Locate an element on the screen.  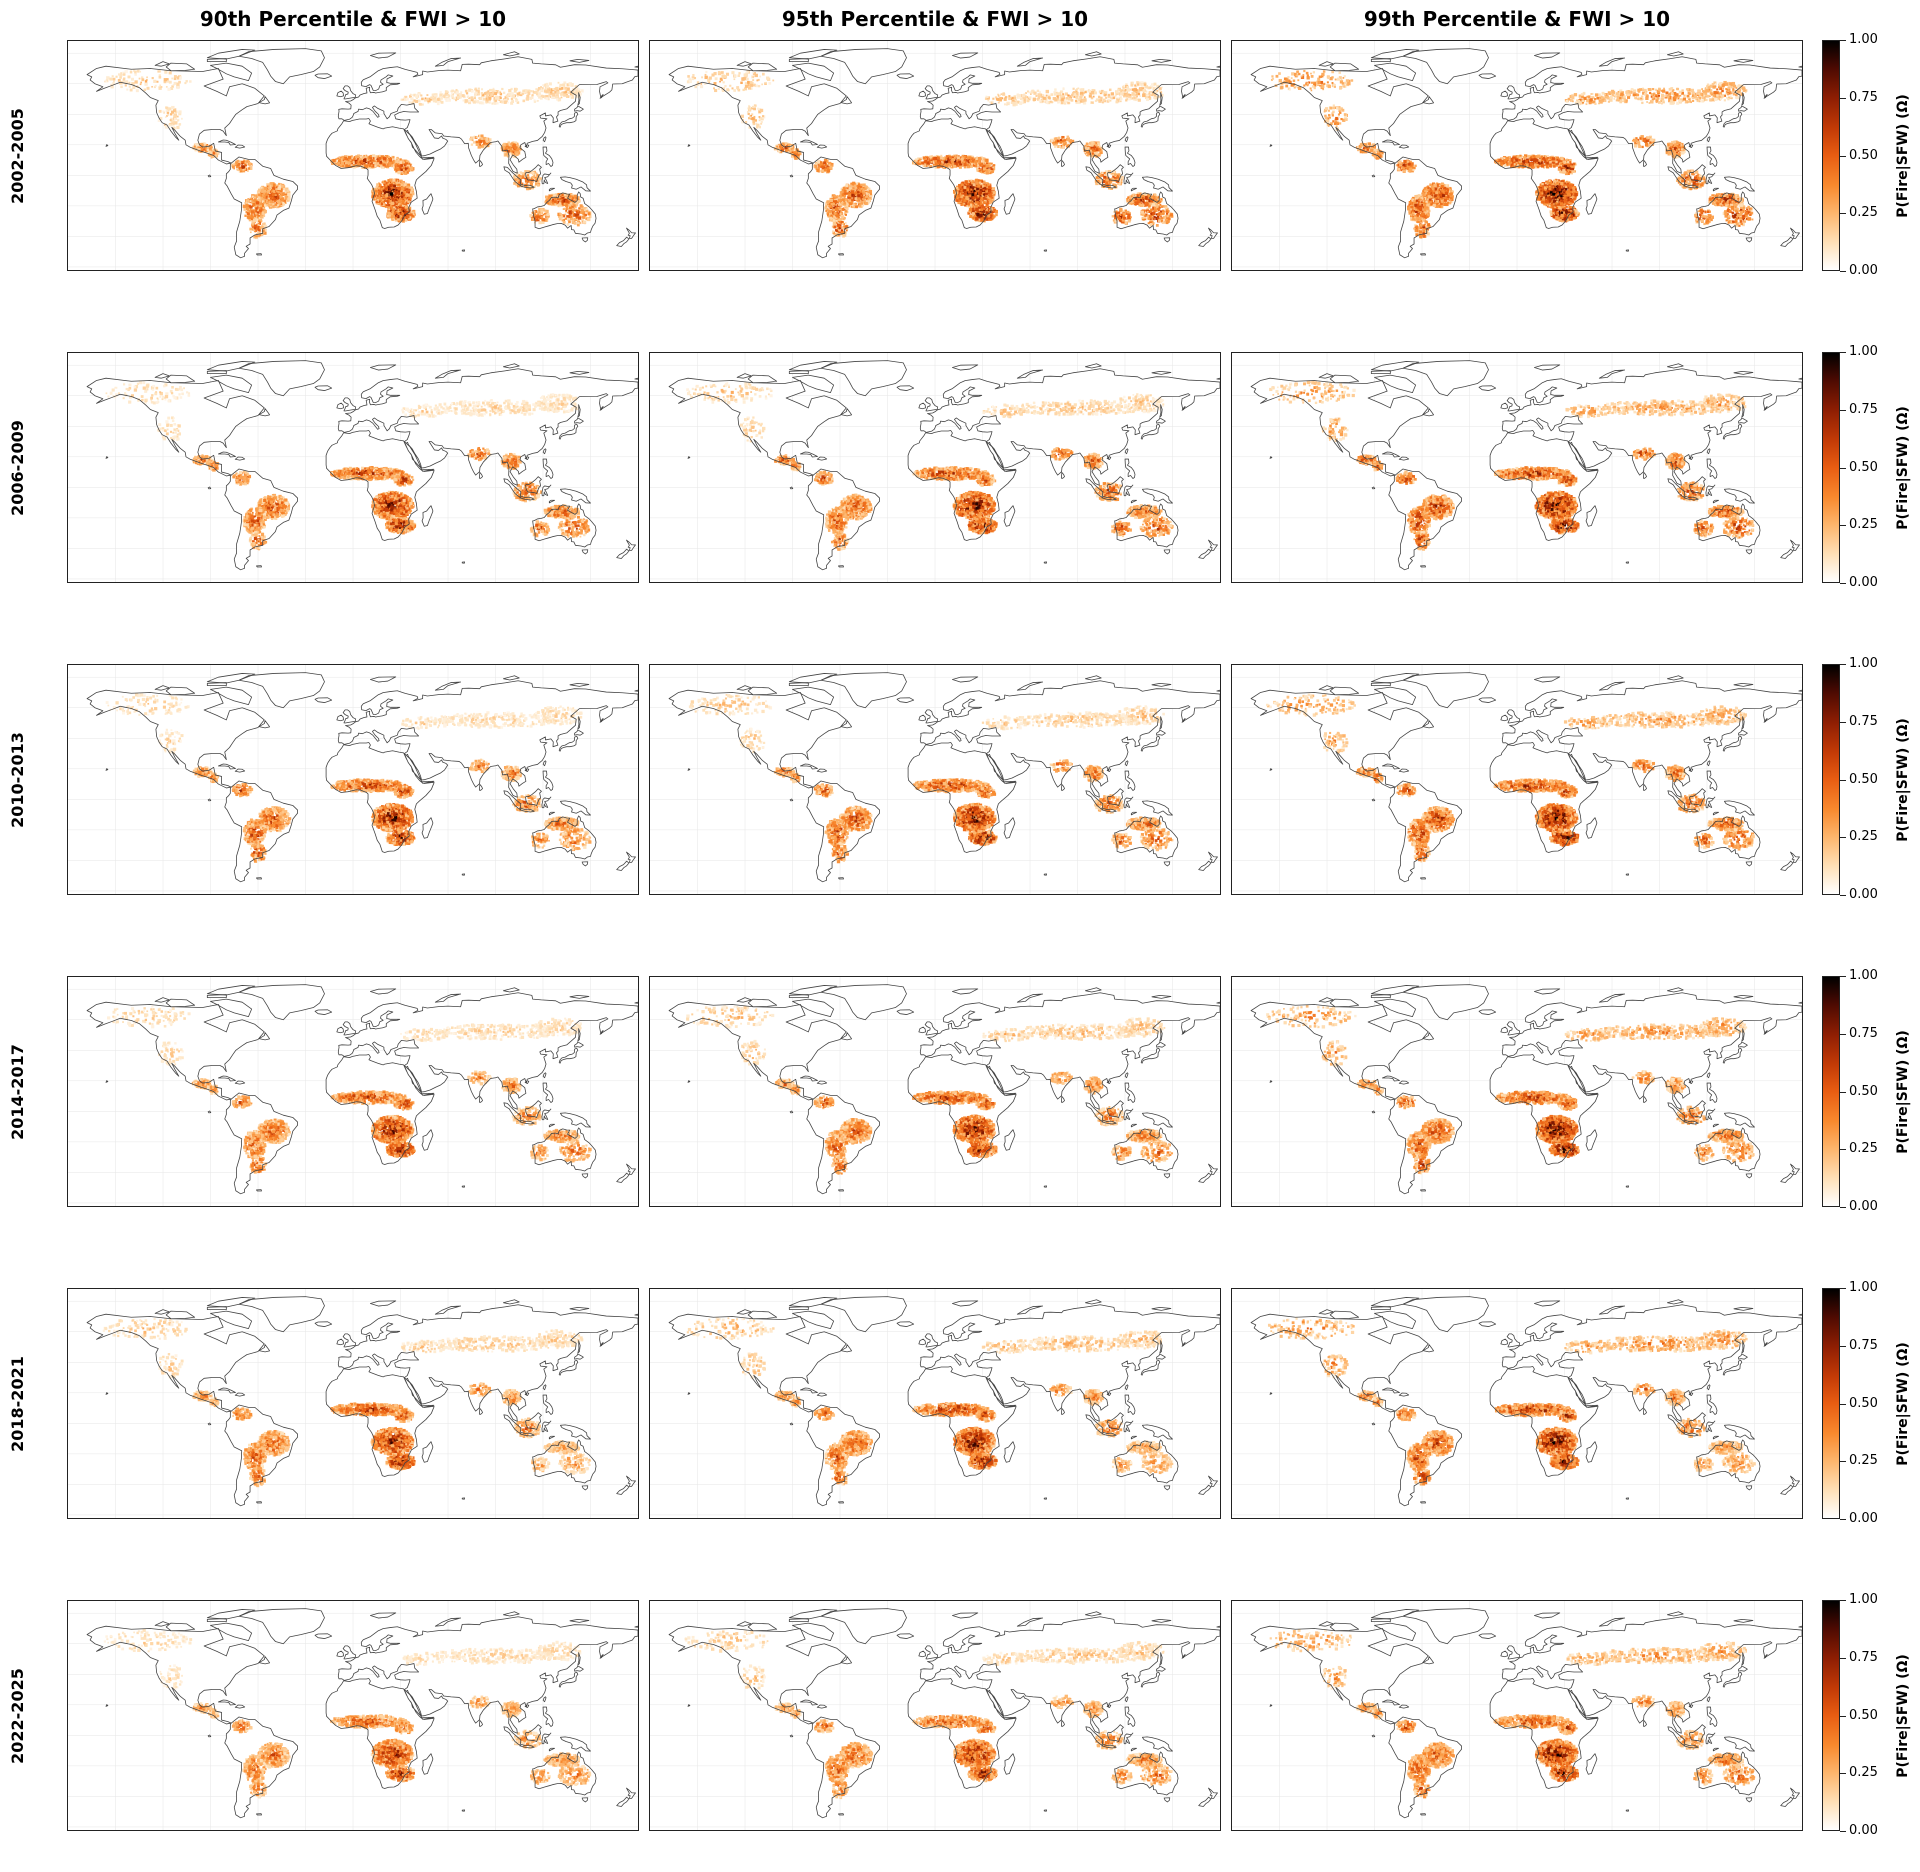
row-title-1: 2002-2005 is located at coordinates (18, 156).